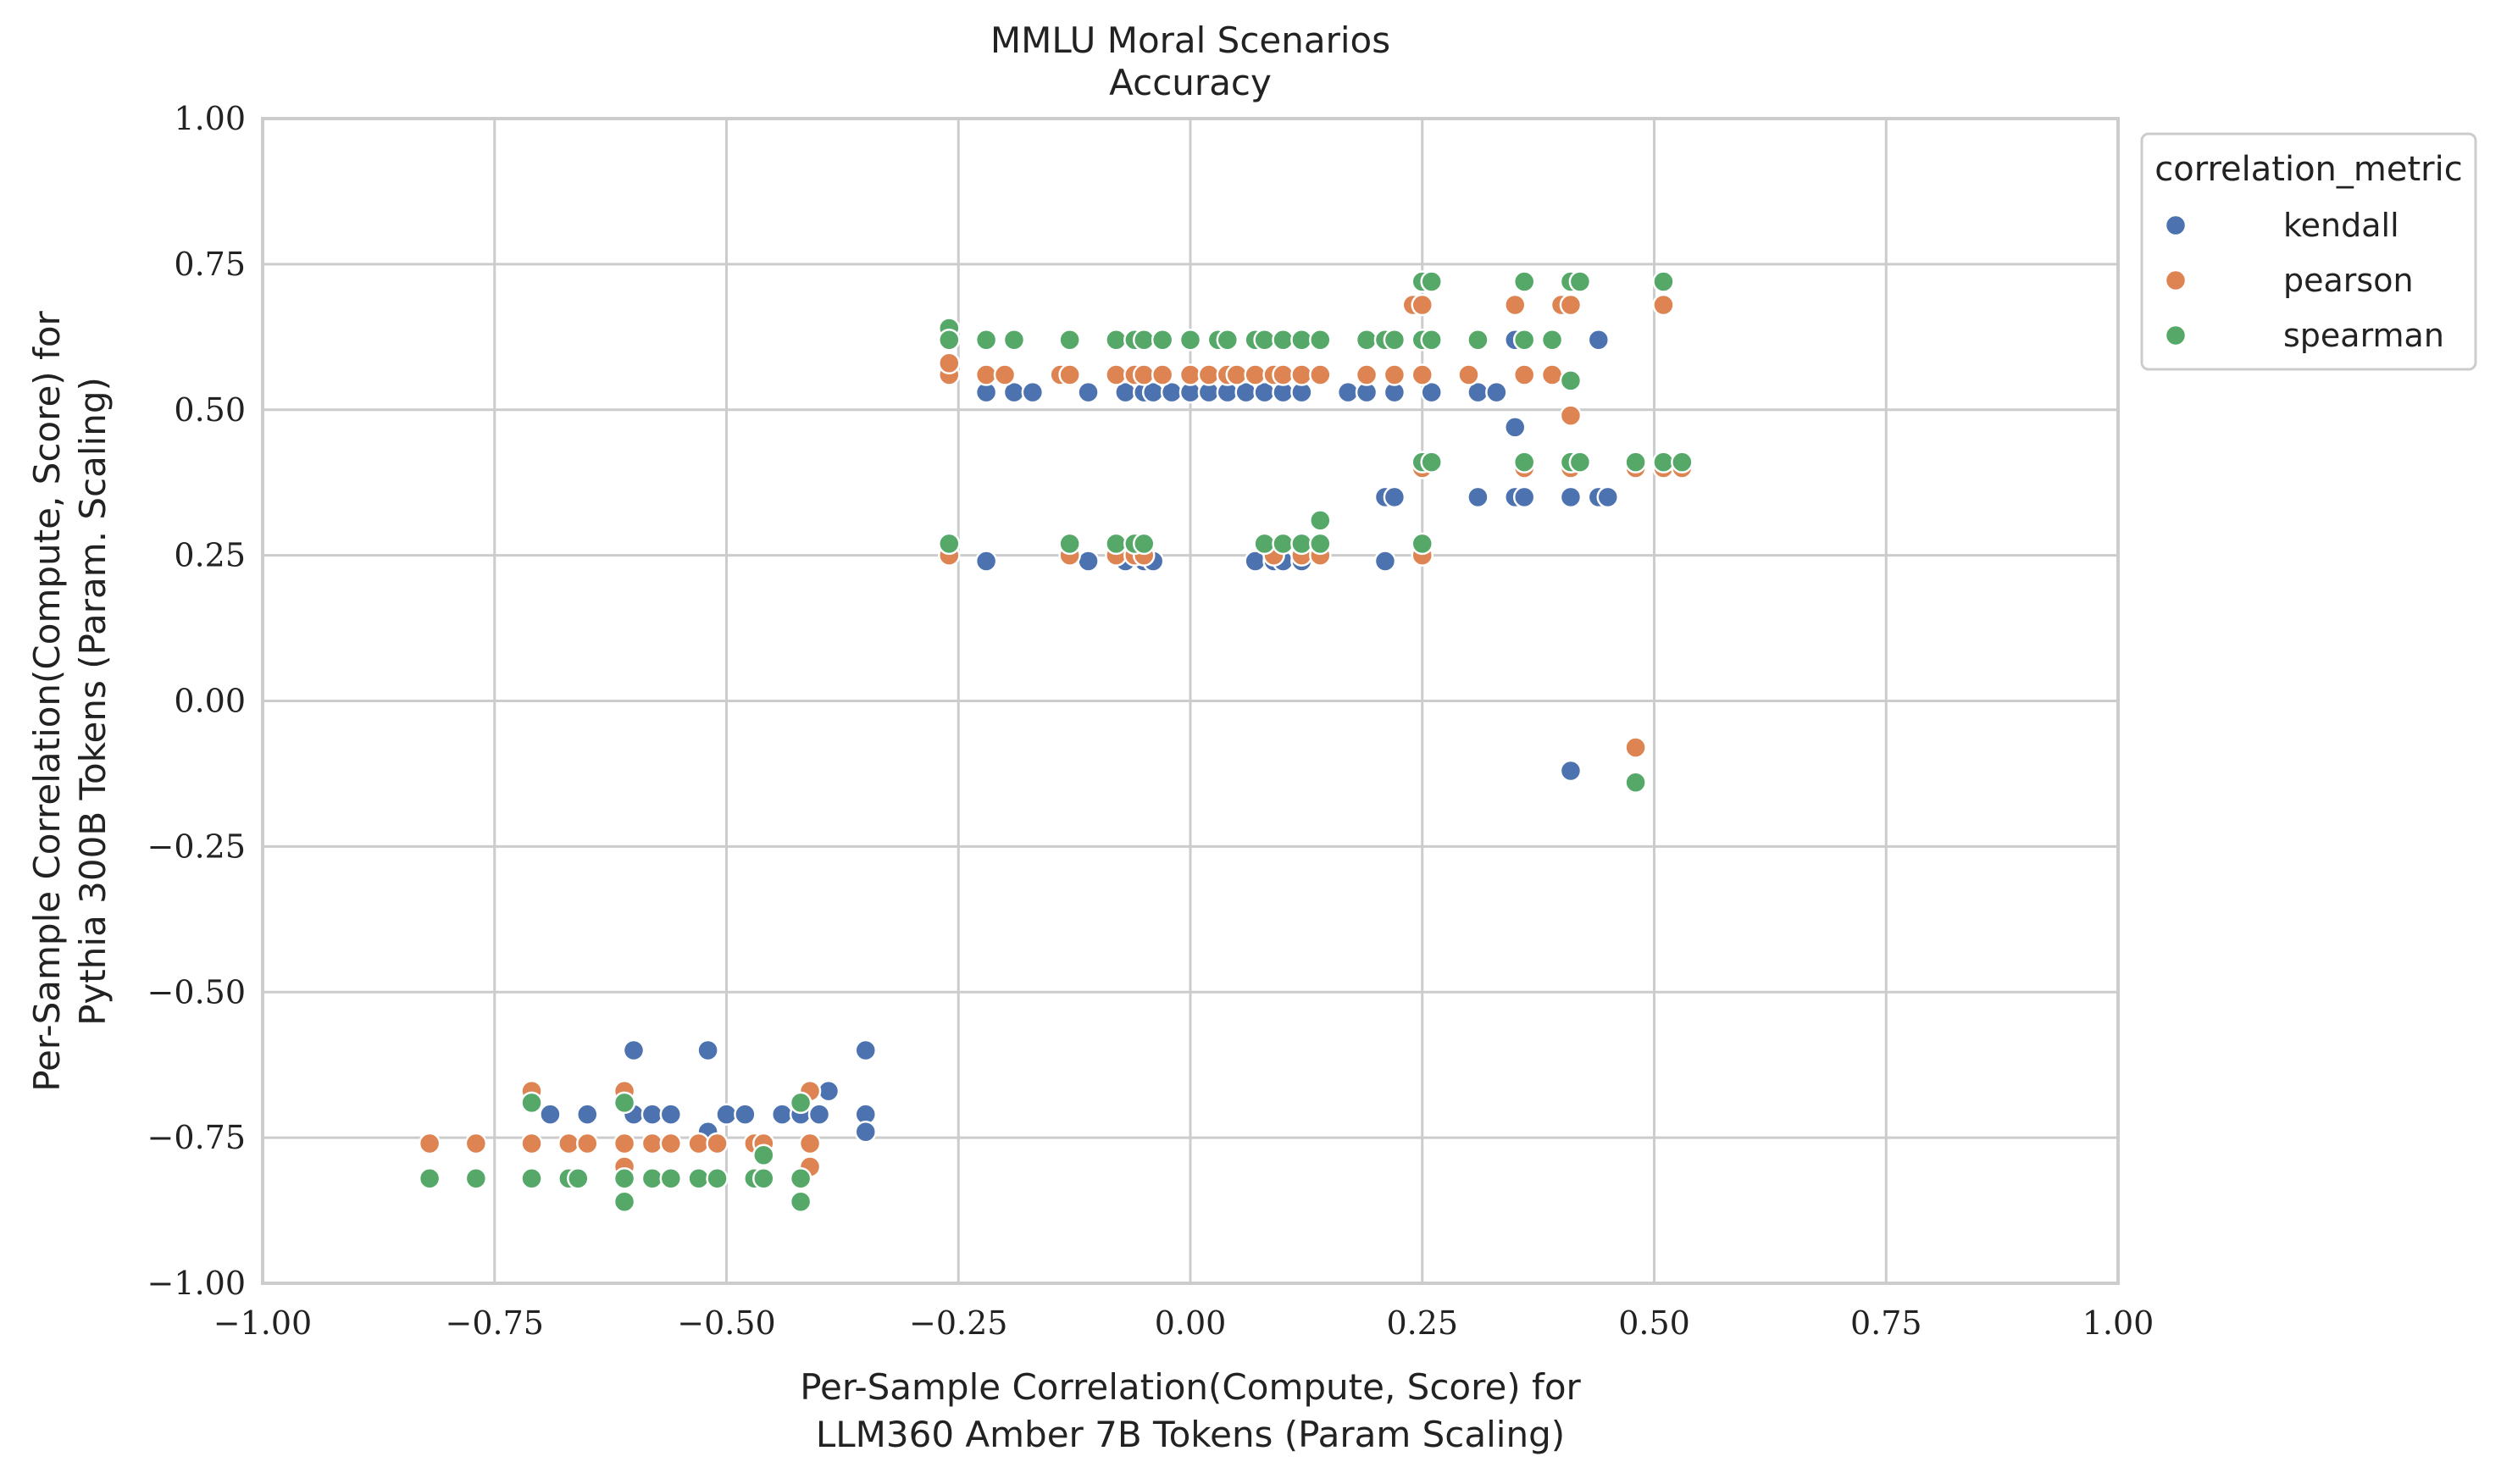 This screenshot has height=1484, width=2501. I want to click on y-tick-labels: −1.00 −0.75 −0.50 −0.25 0.00 0.25 0.50 0.75 1.00, so click(196, 701).